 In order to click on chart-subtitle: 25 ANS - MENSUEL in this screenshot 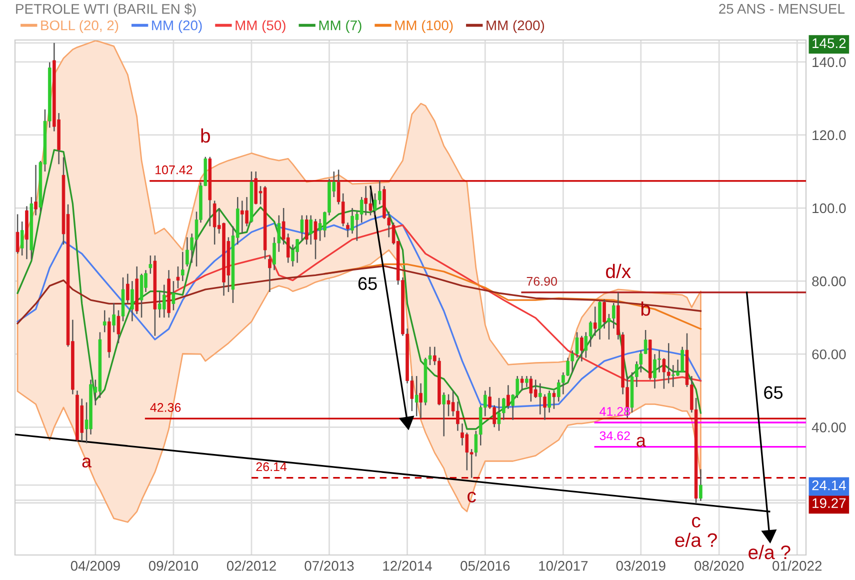, I will do `click(782, 9)`.